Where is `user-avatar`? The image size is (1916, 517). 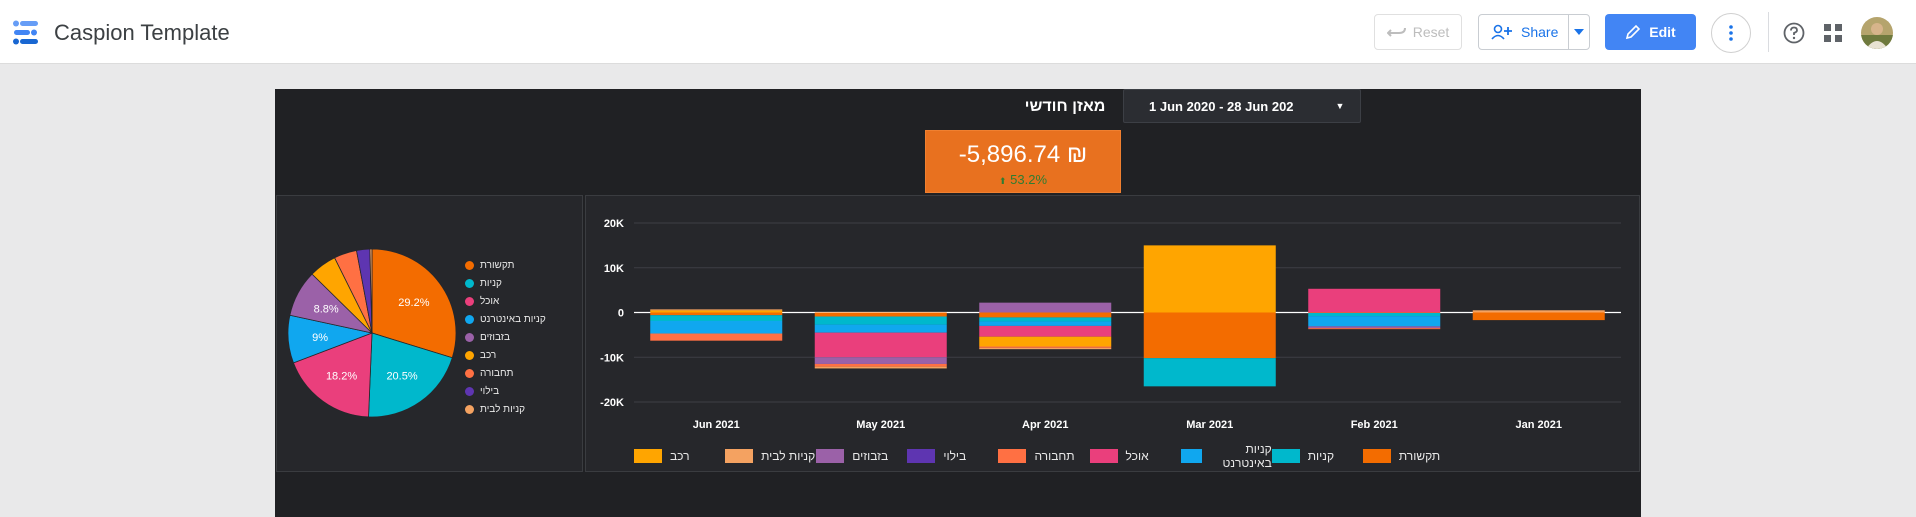 user-avatar is located at coordinates (1877, 33).